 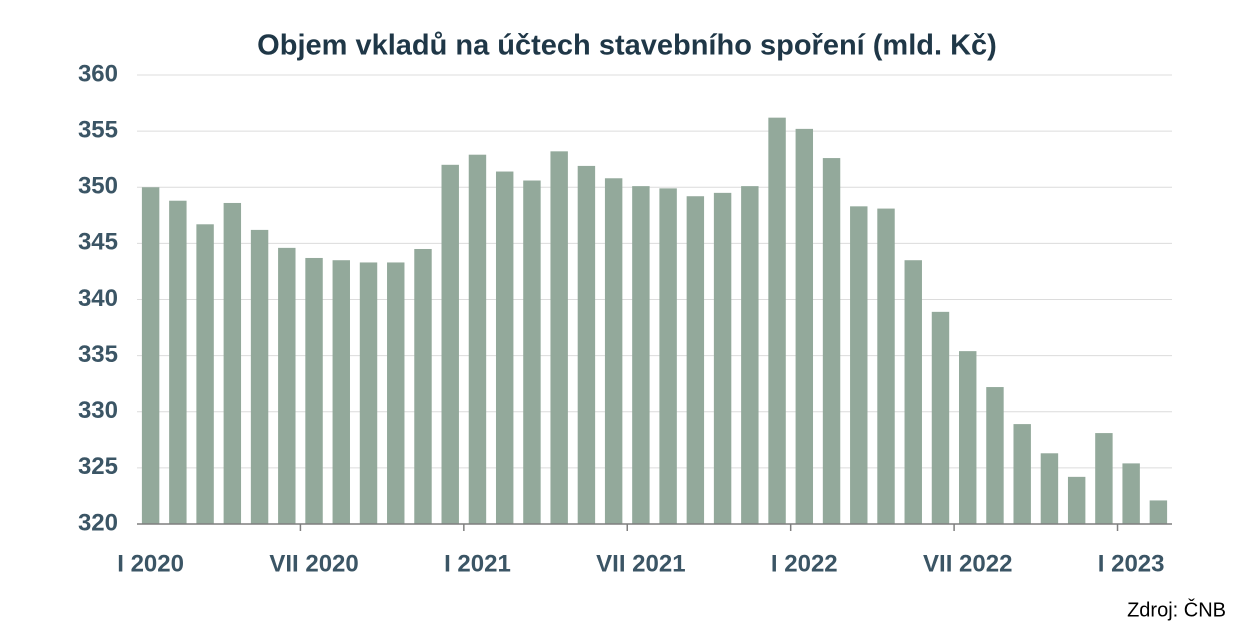 What do you see at coordinates (98, 186) in the screenshot?
I see `y-tick-label: 350` at bounding box center [98, 186].